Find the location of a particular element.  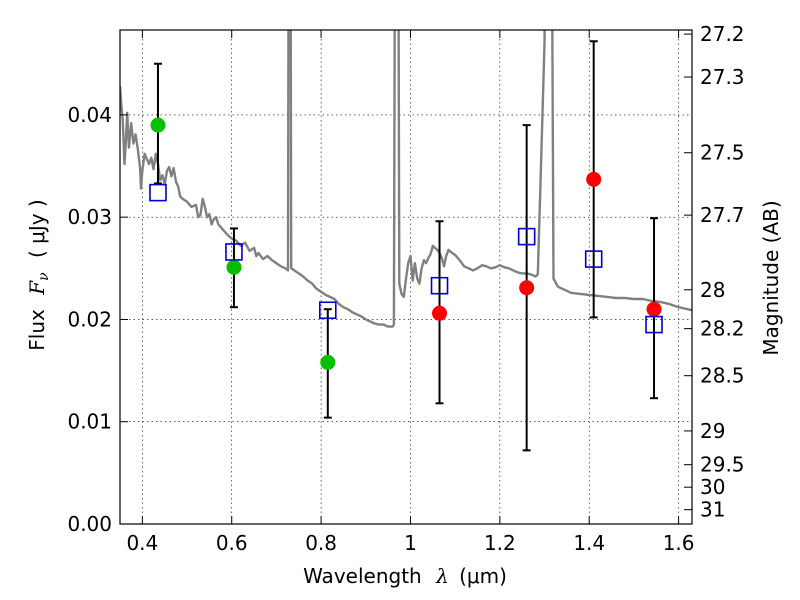

y-tick-label: 0.02 is located at coordinates (89, 319).